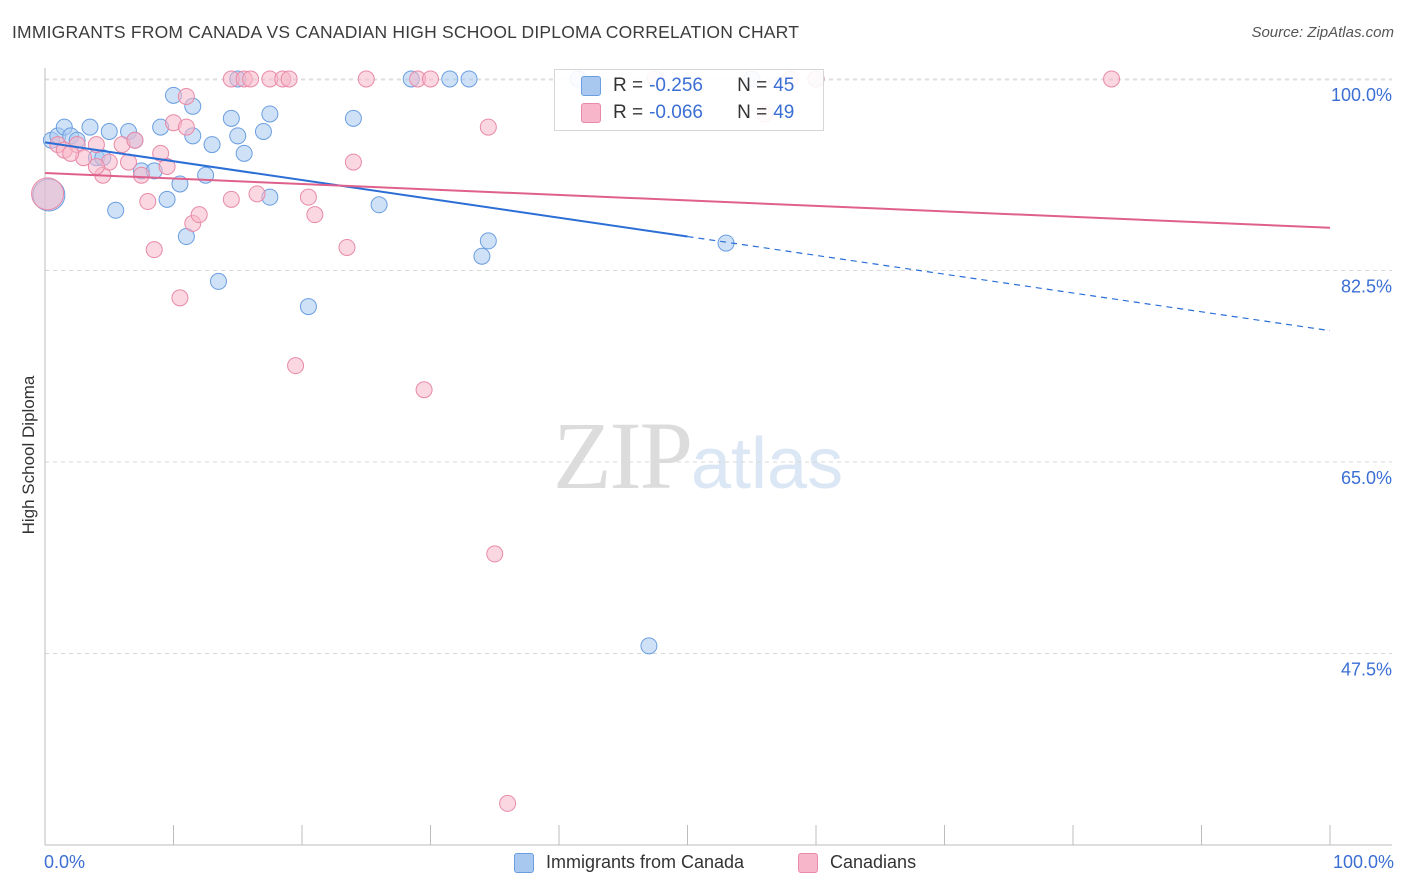  I want to click on trend-line-immigrants, so click(366, 189).